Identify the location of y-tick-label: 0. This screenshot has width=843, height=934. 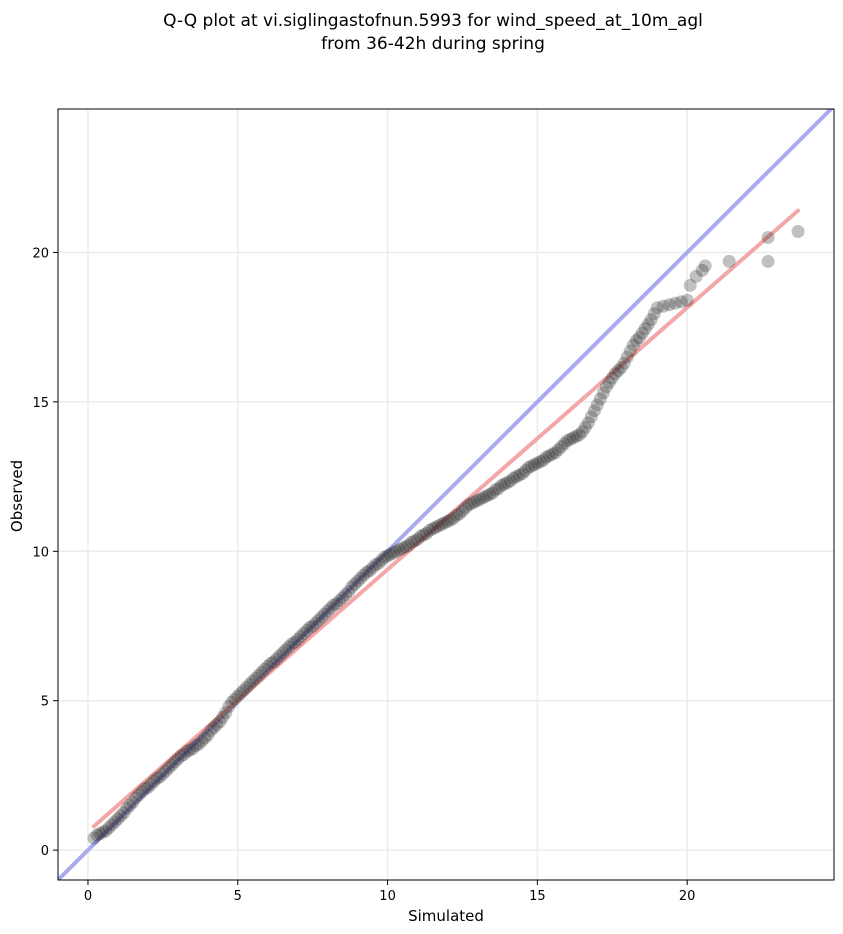
(45, 851).